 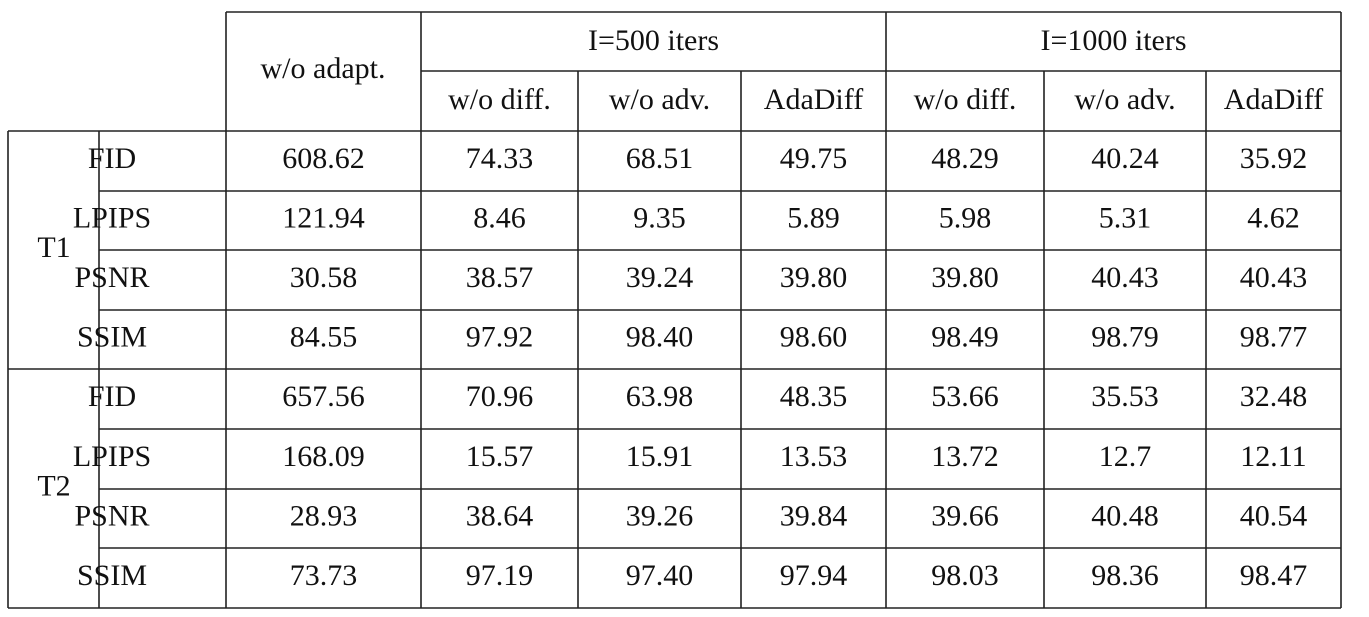 I want to click on cell-value: 40.48, so click(x=1125, y=515).